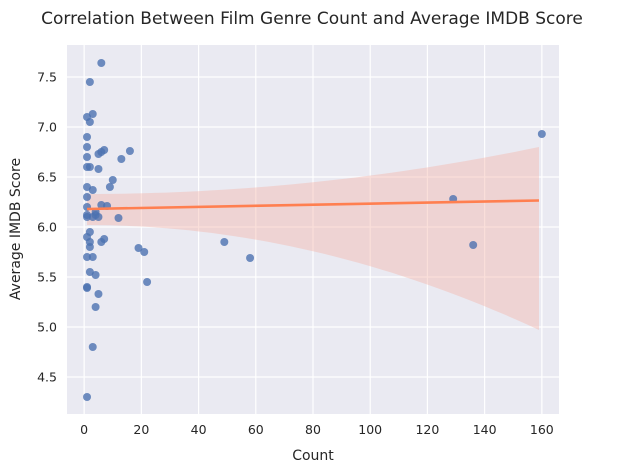 This screenshot has height=473, width=623. I want to click on regression-line, so click(313, 205).